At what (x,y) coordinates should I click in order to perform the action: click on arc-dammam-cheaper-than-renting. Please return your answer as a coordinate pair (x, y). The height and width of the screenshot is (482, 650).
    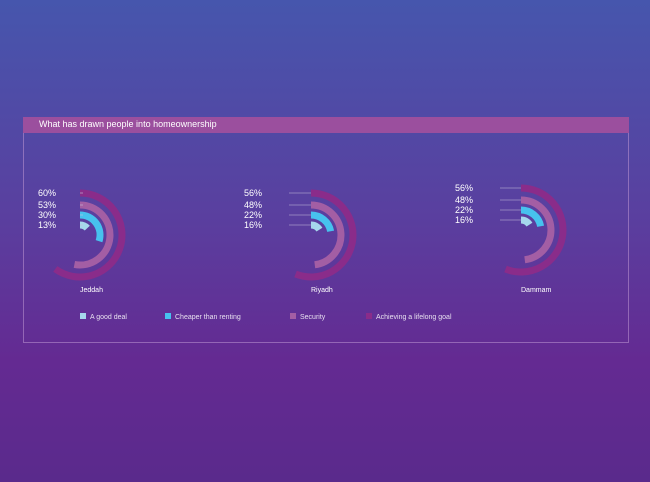
    Looking at the image, I should click on (532, 217).